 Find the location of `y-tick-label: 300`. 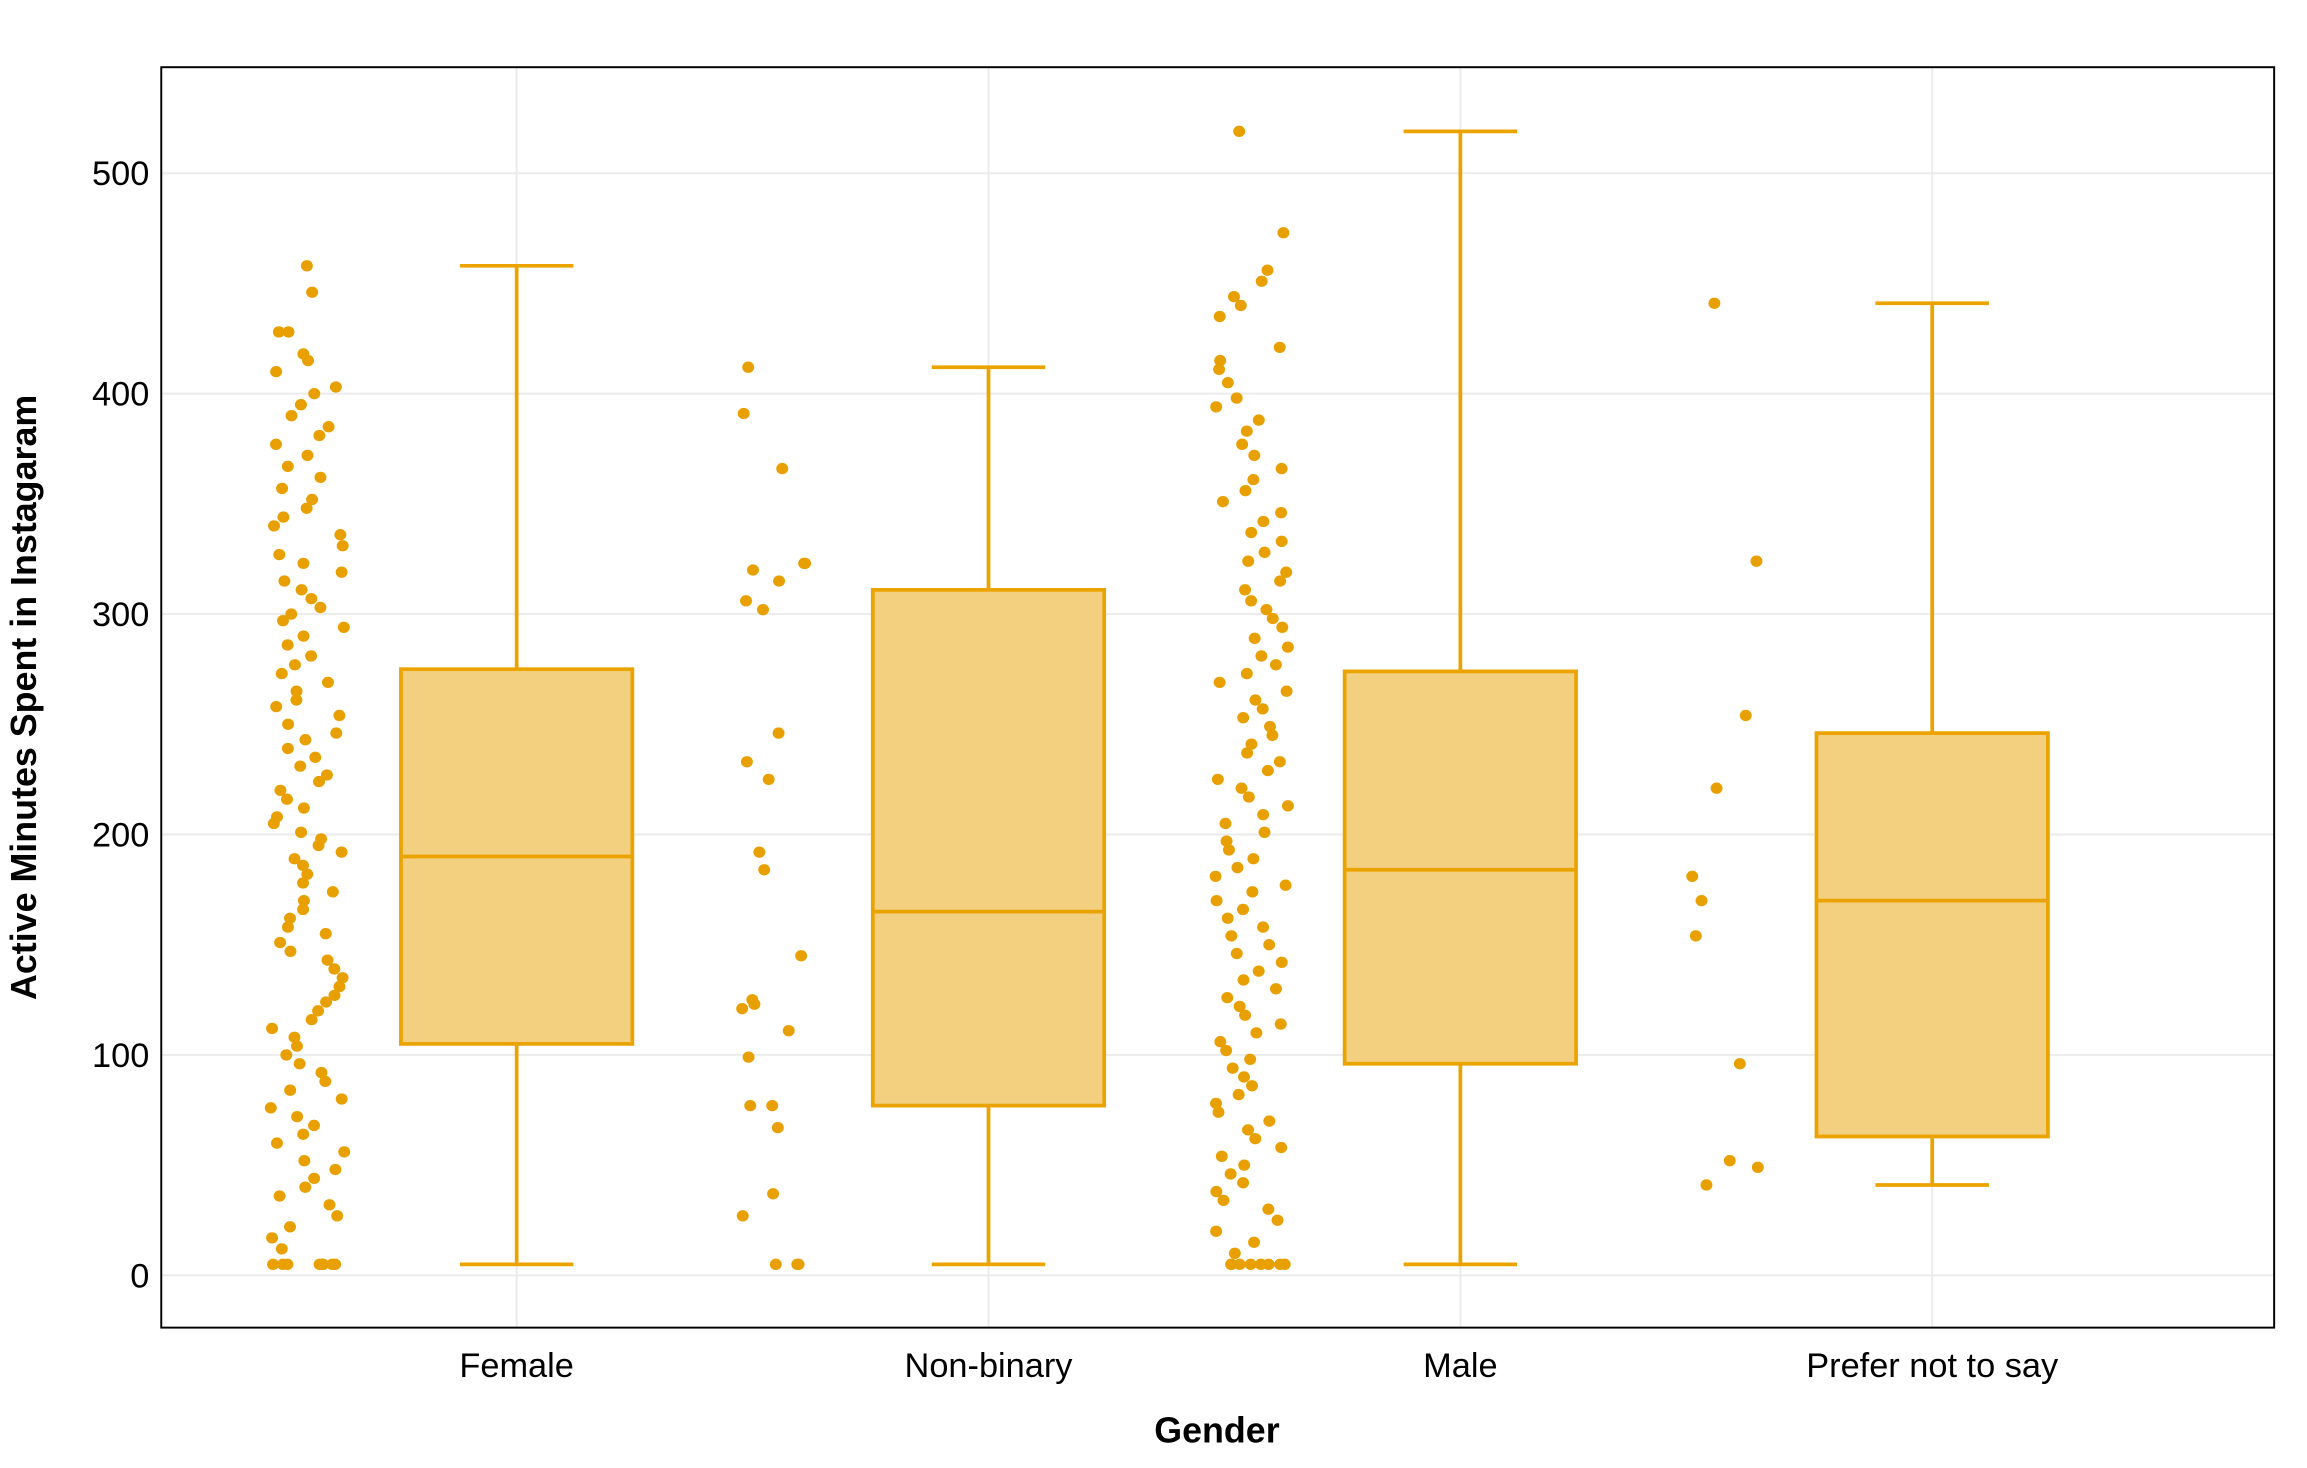

y-tick-label: 300 is located at coordinates (120, 615).